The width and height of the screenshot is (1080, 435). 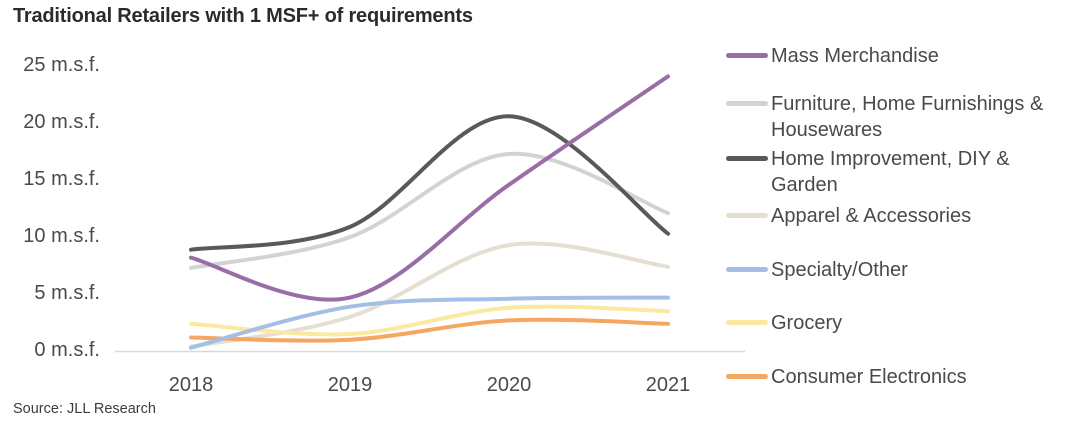 I want to click on legend-label: Specialty/Other, so click(x=839, y=270).